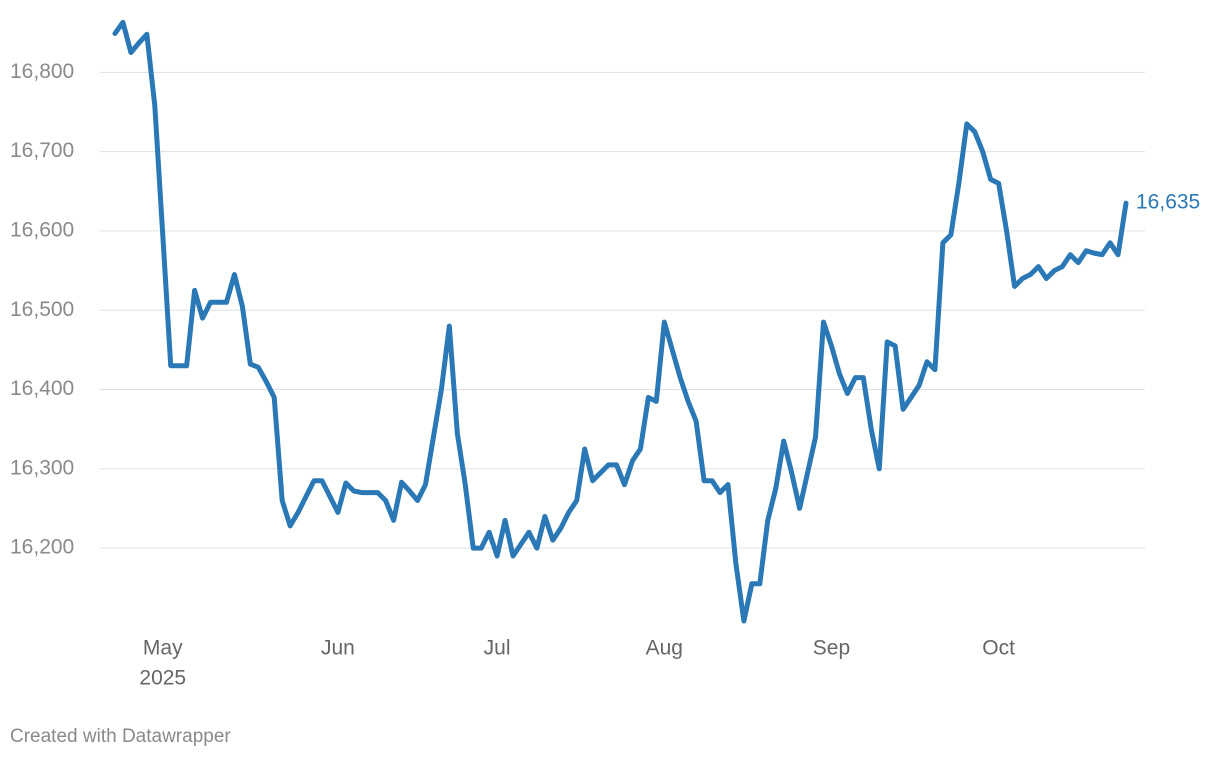 The height and width of the screenshot is (760, 1220). What do you see at coordinates (42, 150) in the screenshot?
I see `y-tick-label: 16,700` at bounding box center [42, 150].